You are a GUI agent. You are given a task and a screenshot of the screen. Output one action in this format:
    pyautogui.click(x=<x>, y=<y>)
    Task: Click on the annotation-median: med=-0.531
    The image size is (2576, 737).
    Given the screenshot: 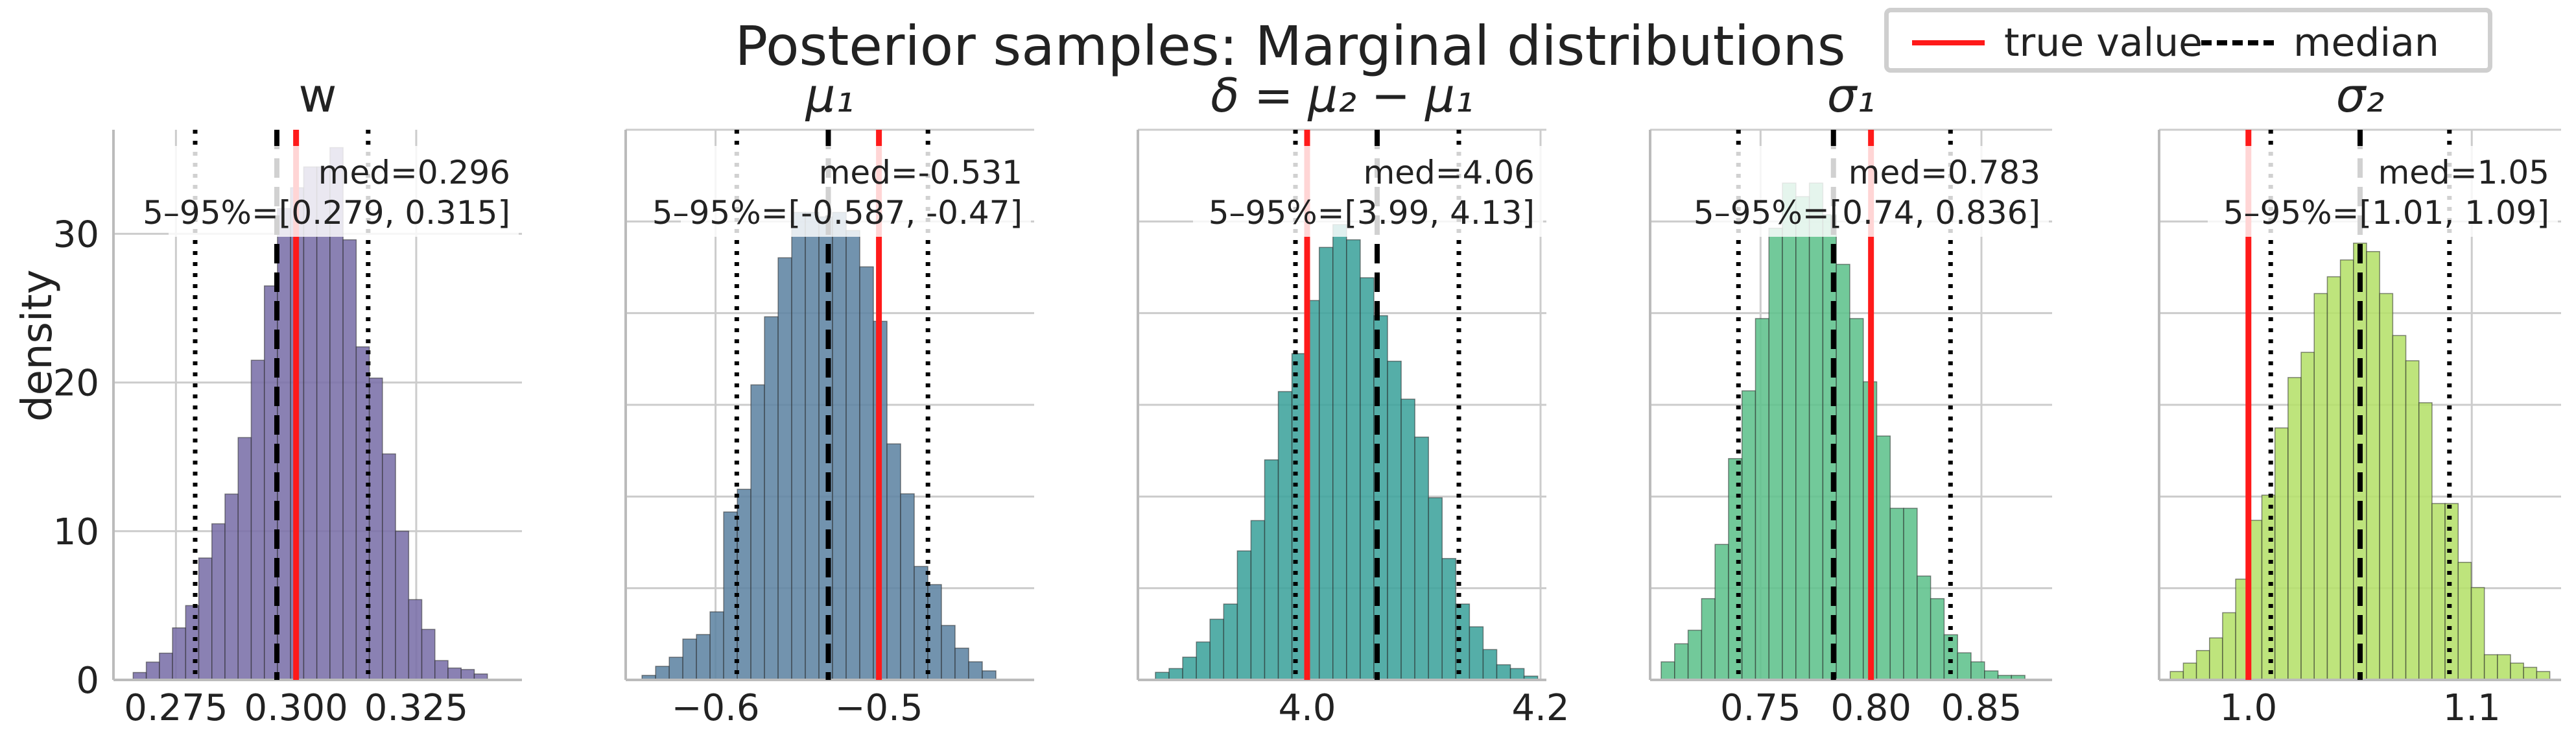 What is the action you would take?
    pyautogui.click(x=921, y=173)
    